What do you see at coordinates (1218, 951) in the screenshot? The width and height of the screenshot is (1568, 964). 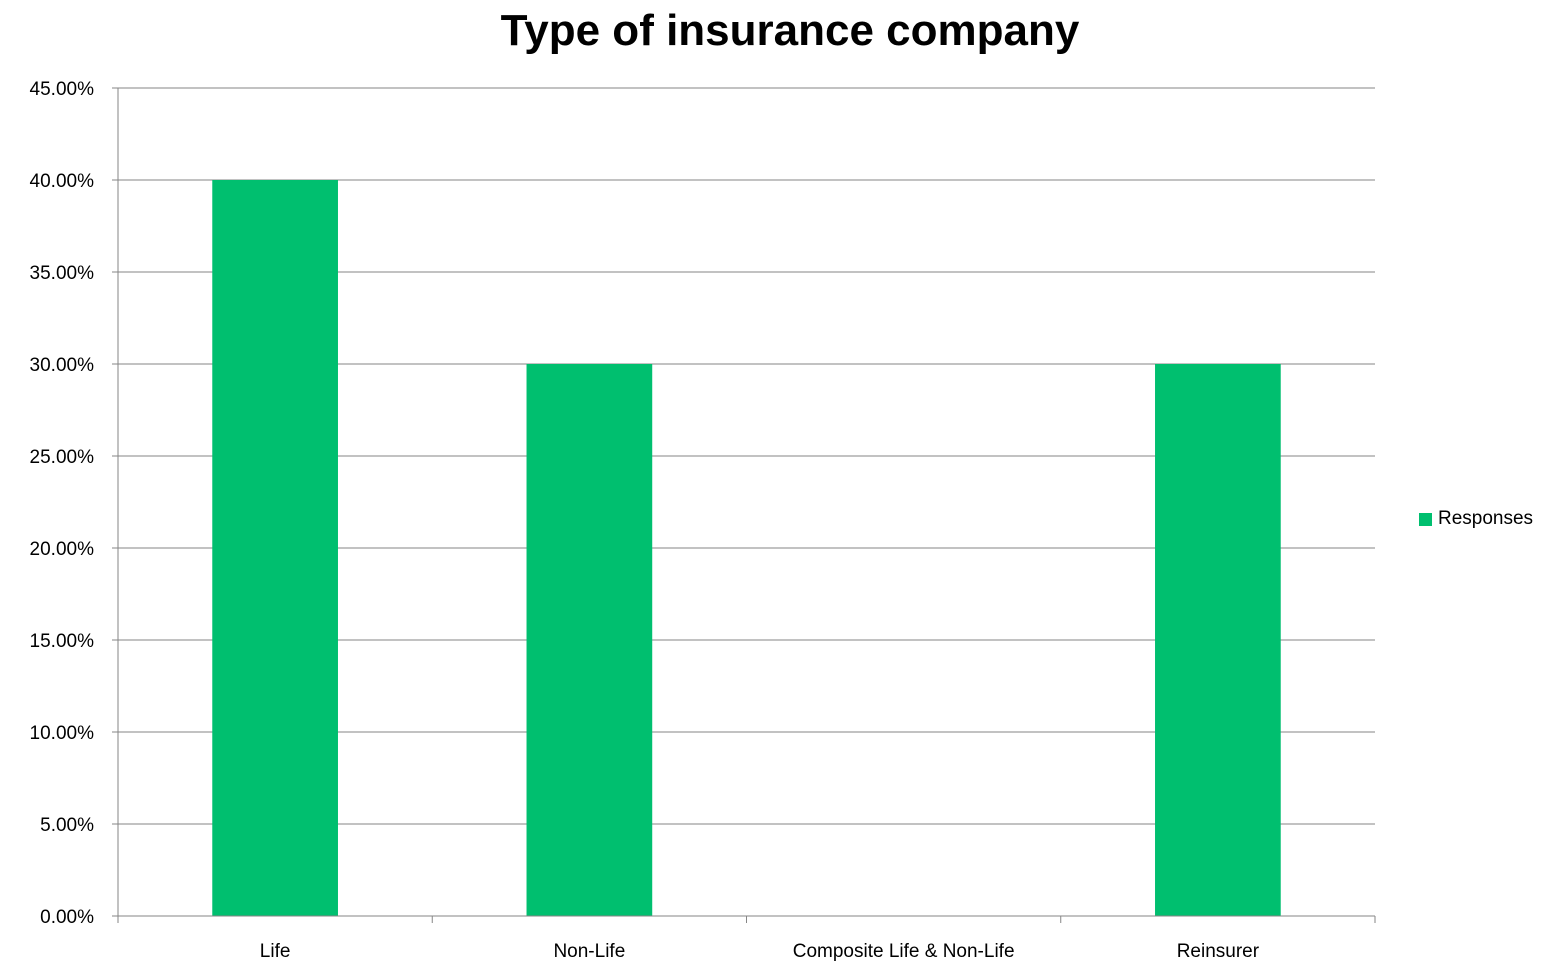 I see `x-tick-label: Reinsurer` at bounding box center [1218, 951].